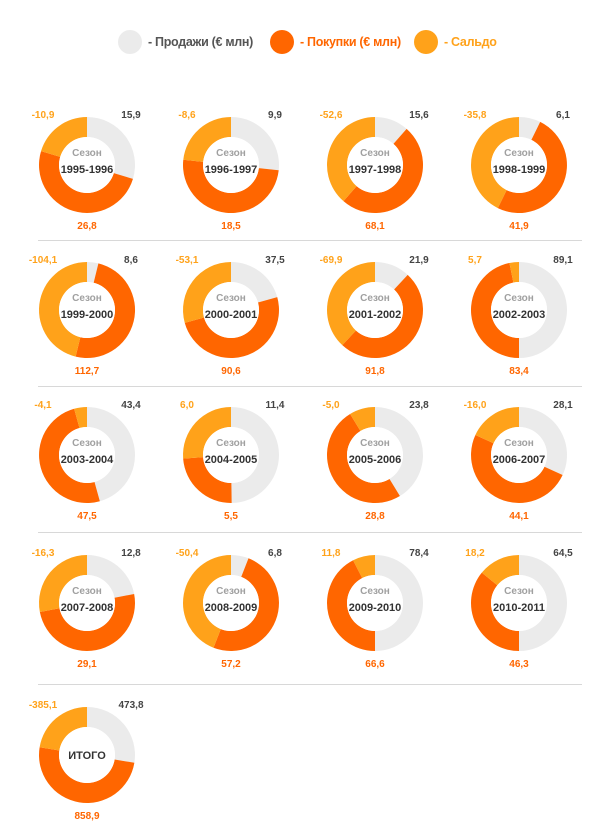 The height and width of the screenshot is (840, 600). I want to click on purchases-value-label: 5,5, so click(231, 516).